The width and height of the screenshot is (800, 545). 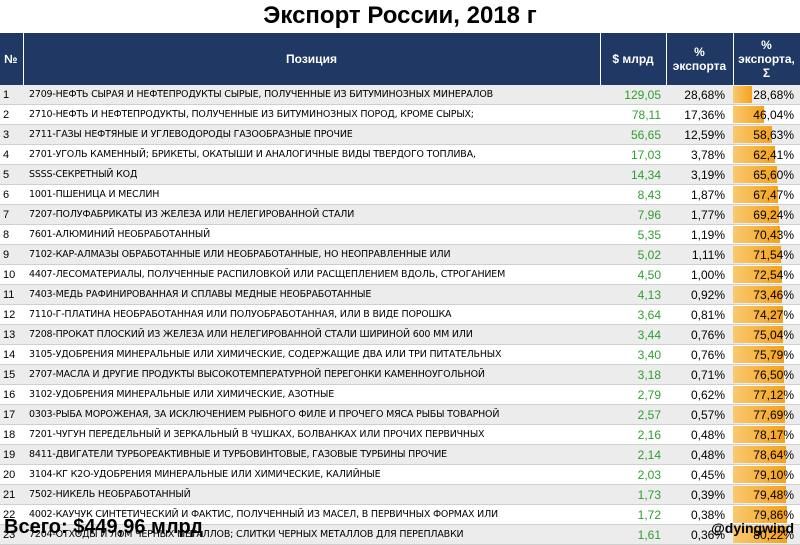 I want to click on row-cum: 65,60%, so click(x=766, y=174).